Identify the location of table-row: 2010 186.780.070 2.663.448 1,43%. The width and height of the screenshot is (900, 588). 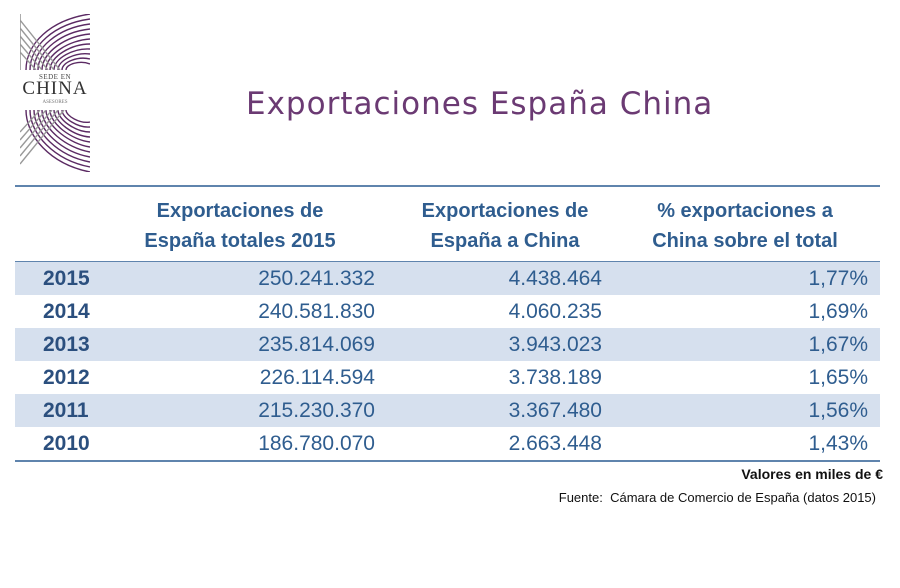
(447, 443).